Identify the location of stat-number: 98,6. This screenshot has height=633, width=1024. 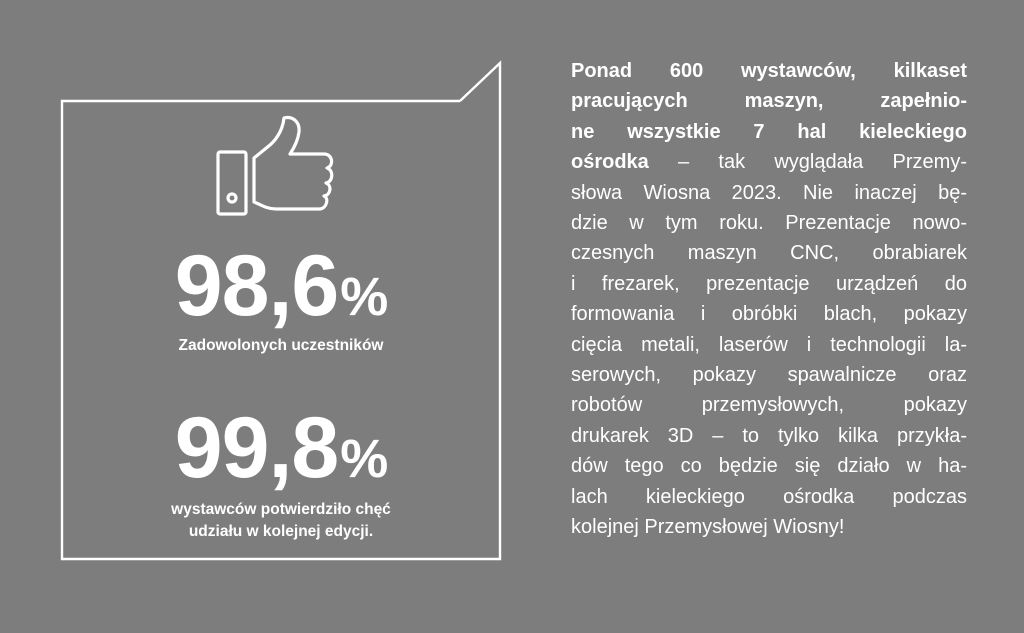
(256, 286).